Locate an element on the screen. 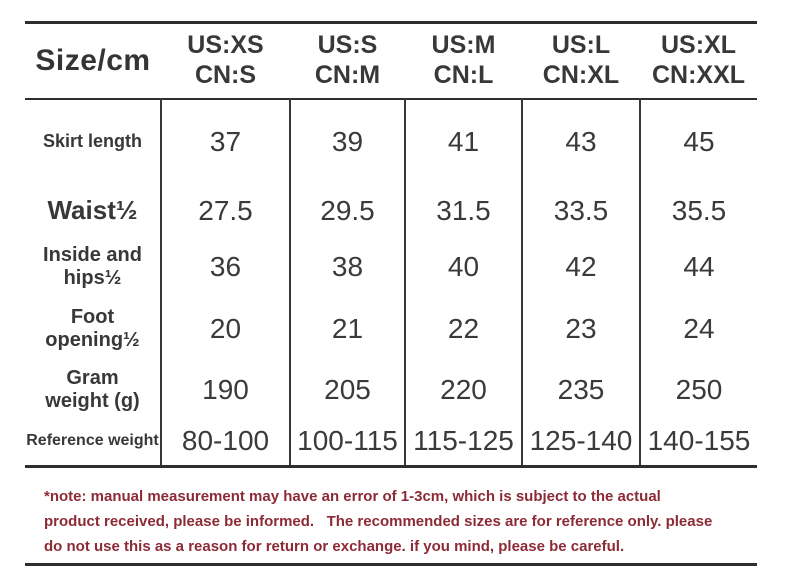 This screenshot has height=584, width=790. row-label: Waist½ is located at coordinates (92, 209).